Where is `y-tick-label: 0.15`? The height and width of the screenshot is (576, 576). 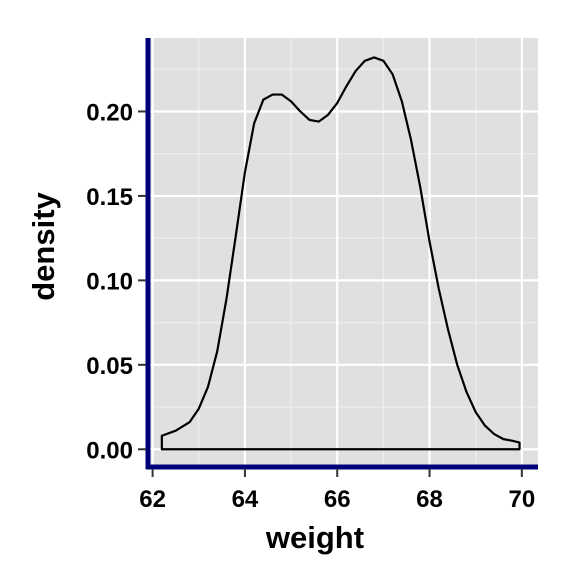
y-tick-label: 0.15 is located at coordinates (109, 197).